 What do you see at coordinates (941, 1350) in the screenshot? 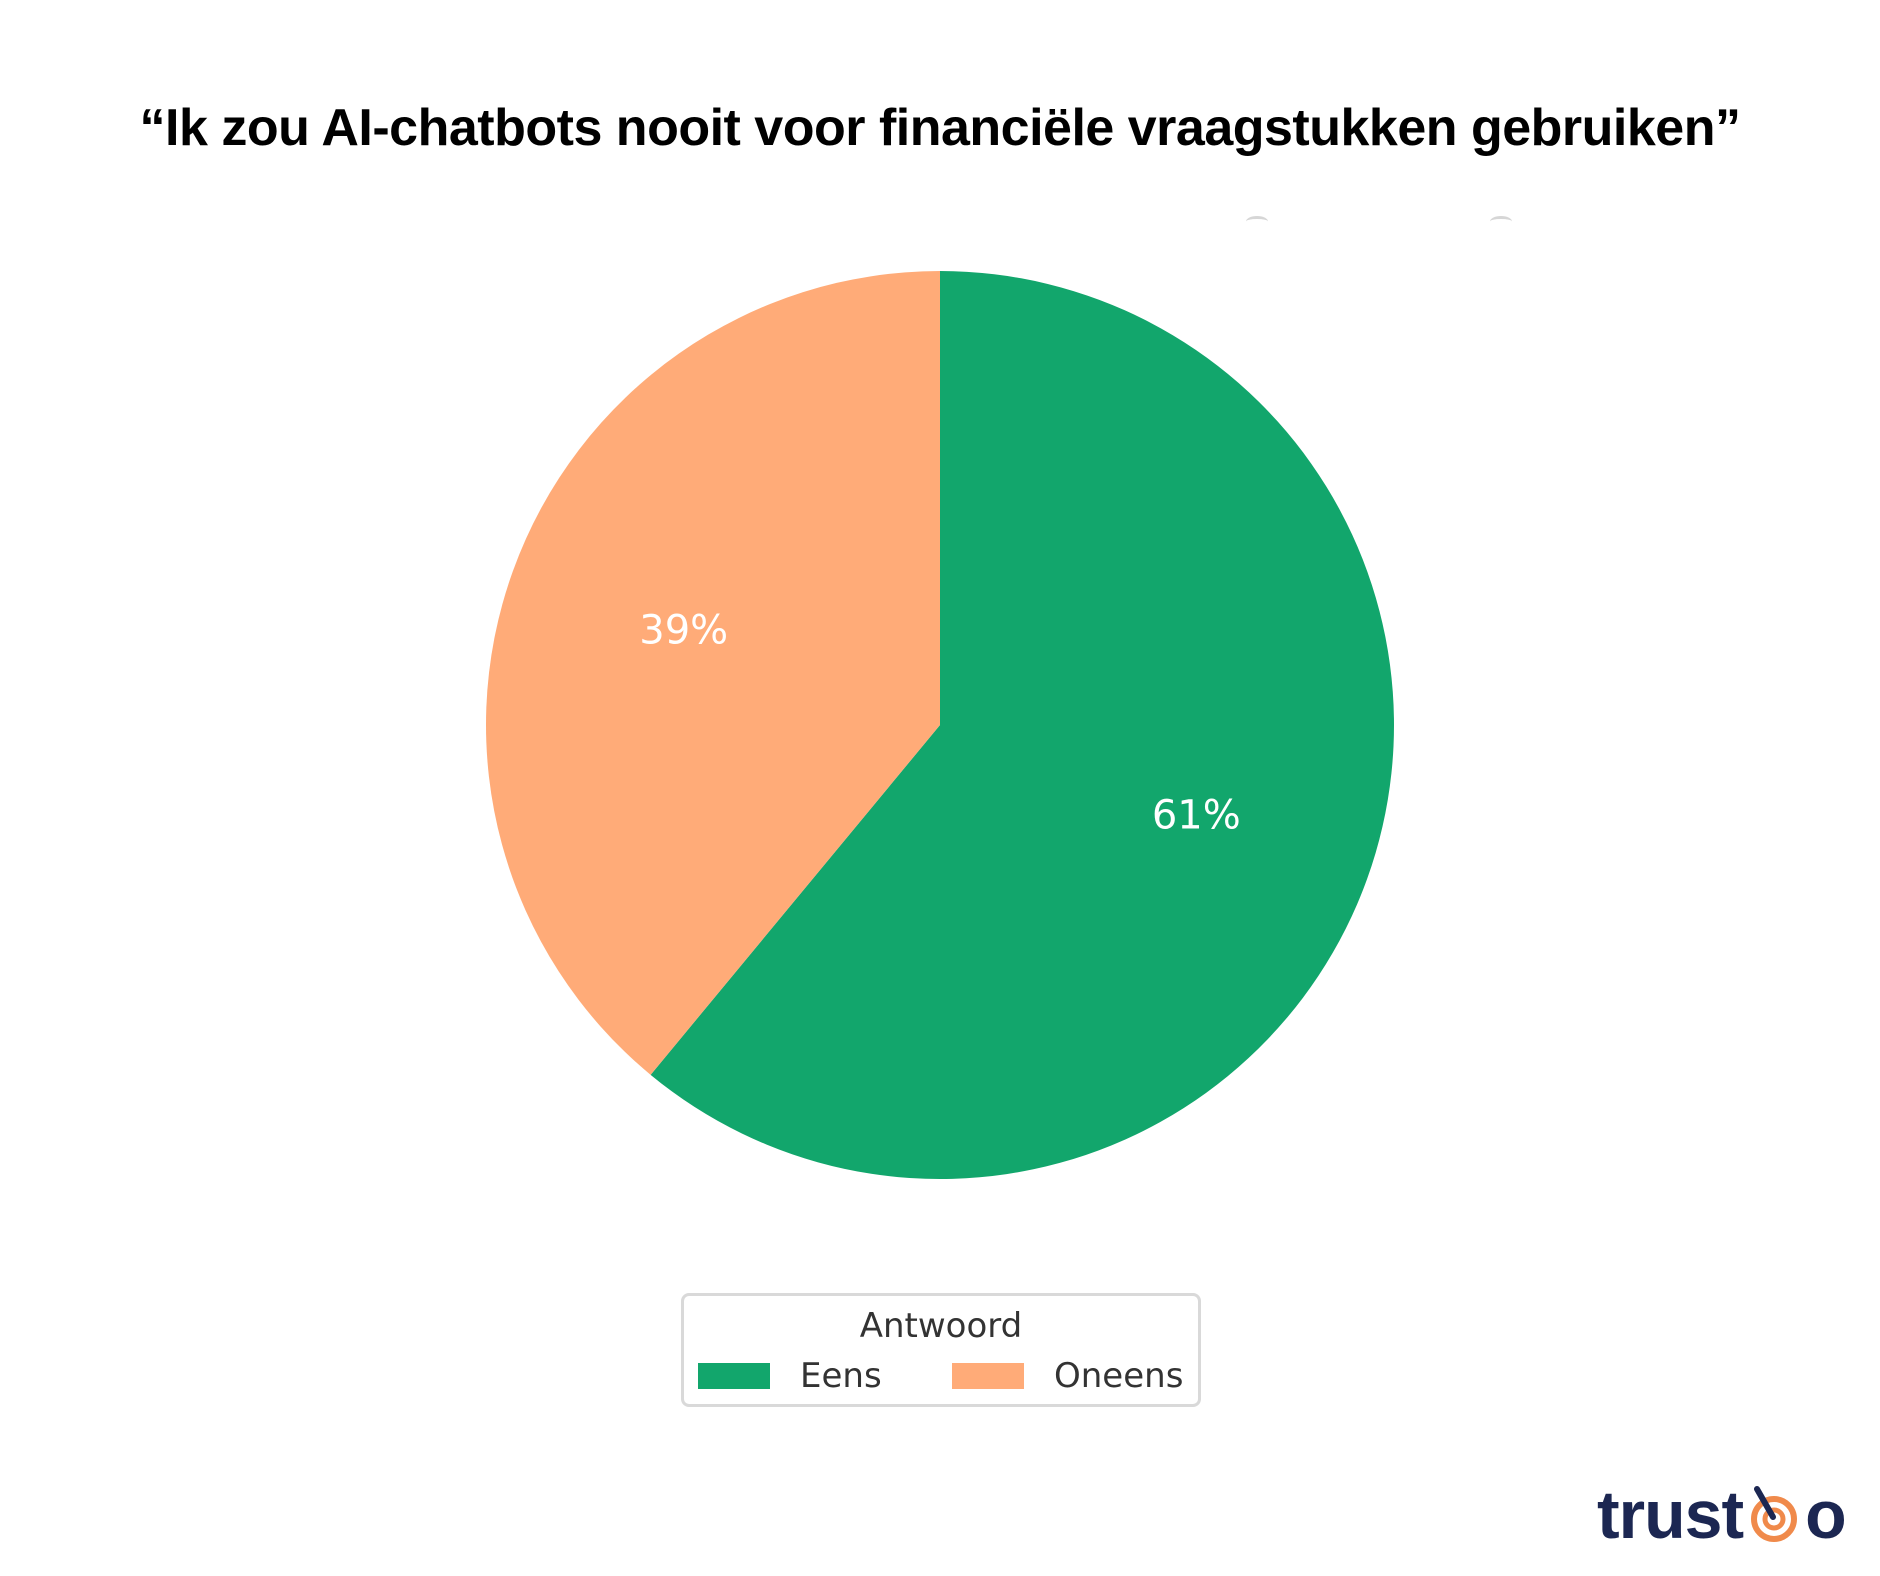
I see `legend: Antwoord Eens Oneens` at bounding box center [941, 1350].